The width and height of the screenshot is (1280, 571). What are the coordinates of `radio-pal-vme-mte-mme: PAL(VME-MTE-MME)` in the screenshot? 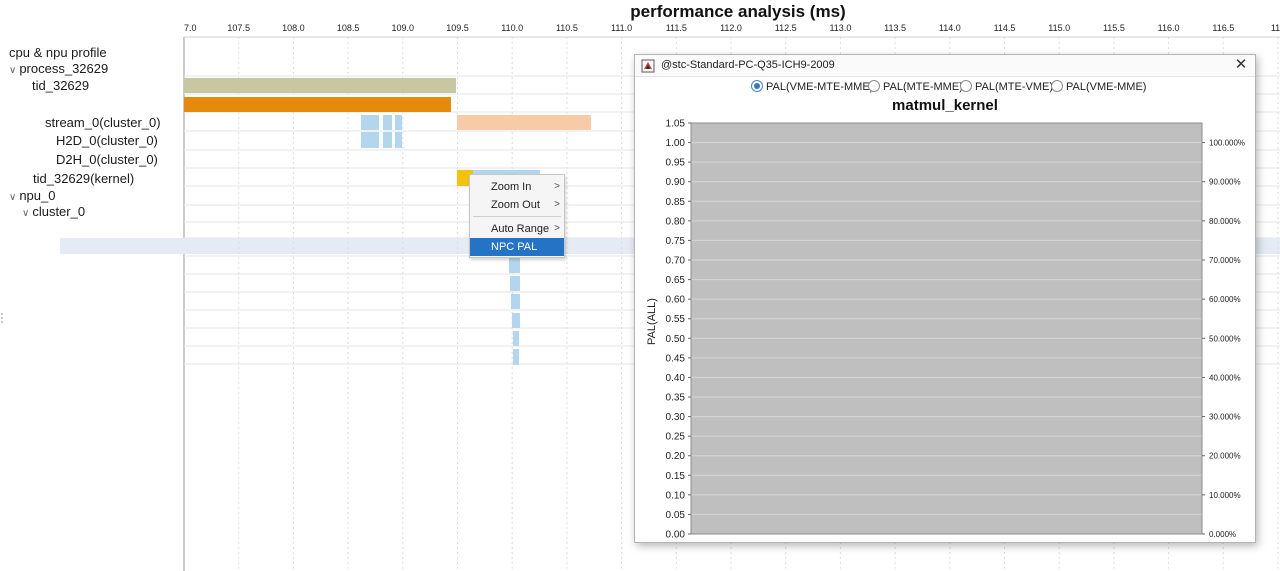 It's located at (812, 87).